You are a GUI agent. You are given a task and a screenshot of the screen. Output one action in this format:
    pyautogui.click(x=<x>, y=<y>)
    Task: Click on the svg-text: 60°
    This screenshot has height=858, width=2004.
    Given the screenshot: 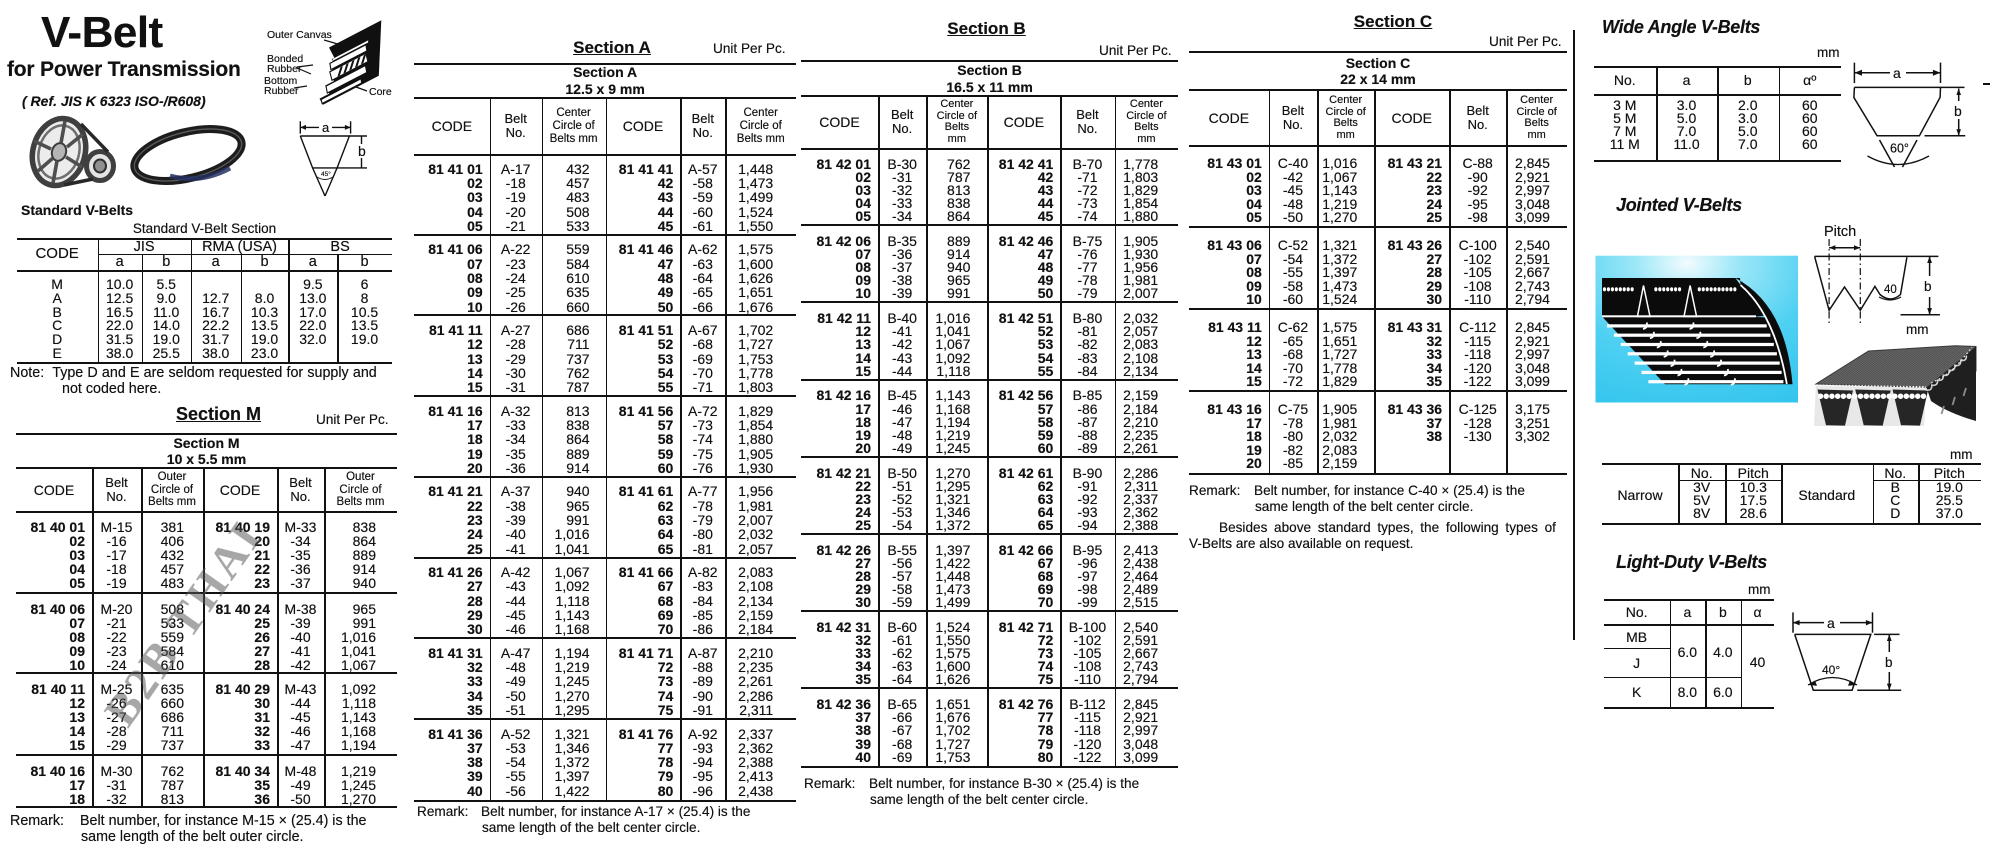 What is the action you would take?
    pyautogui.click(x=1899, y=149)
    